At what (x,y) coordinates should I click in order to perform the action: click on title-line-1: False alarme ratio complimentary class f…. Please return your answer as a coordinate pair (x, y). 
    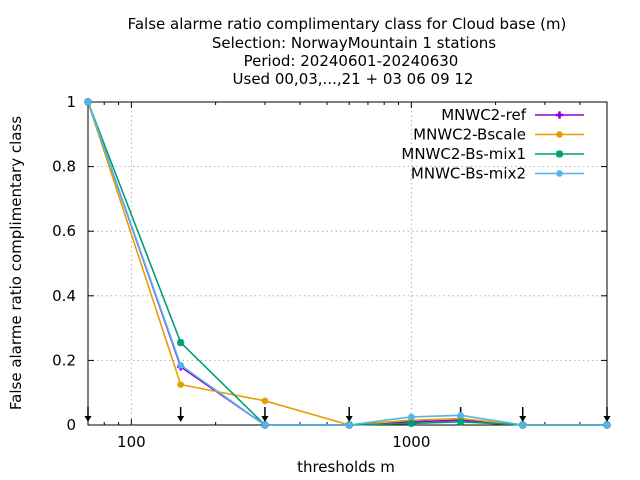
    Looking at the image, I should click on (347, 24).